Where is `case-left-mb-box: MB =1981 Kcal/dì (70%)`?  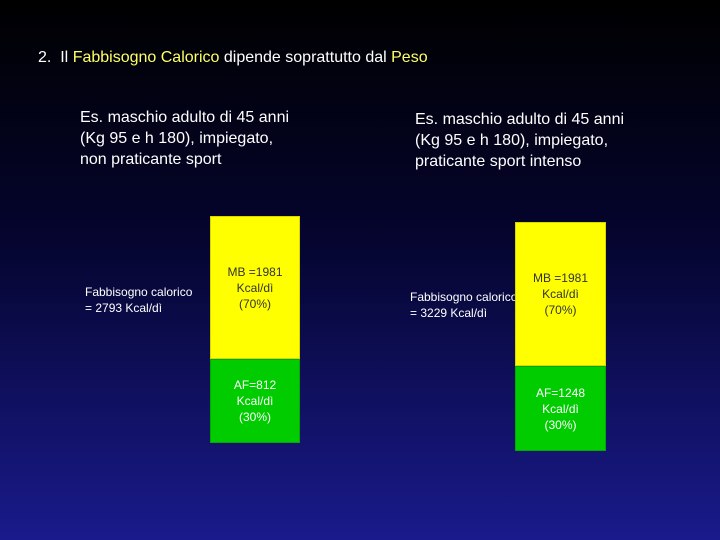 case-left-mb-box: MB =1981 Kcal/dì (70%) is located at coordinates (255, 287).